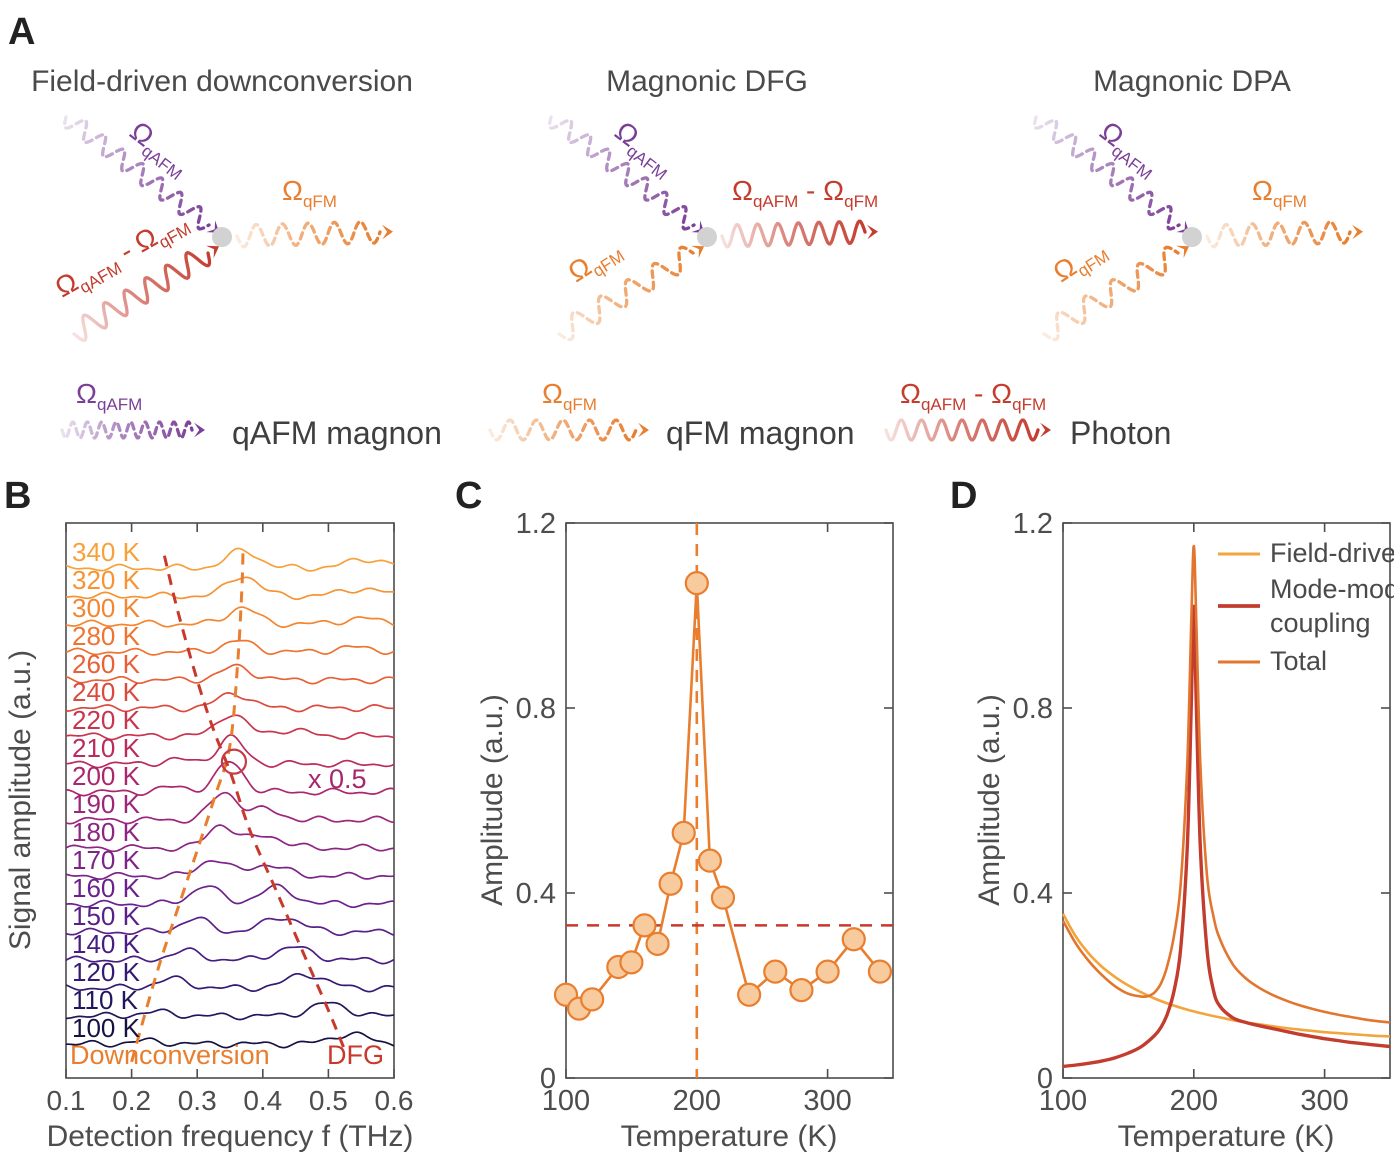  What do you see at coordinates (1320, 623) in the screenshot?
I see `legend-text: coupling` at bounding box center [1320, 623].